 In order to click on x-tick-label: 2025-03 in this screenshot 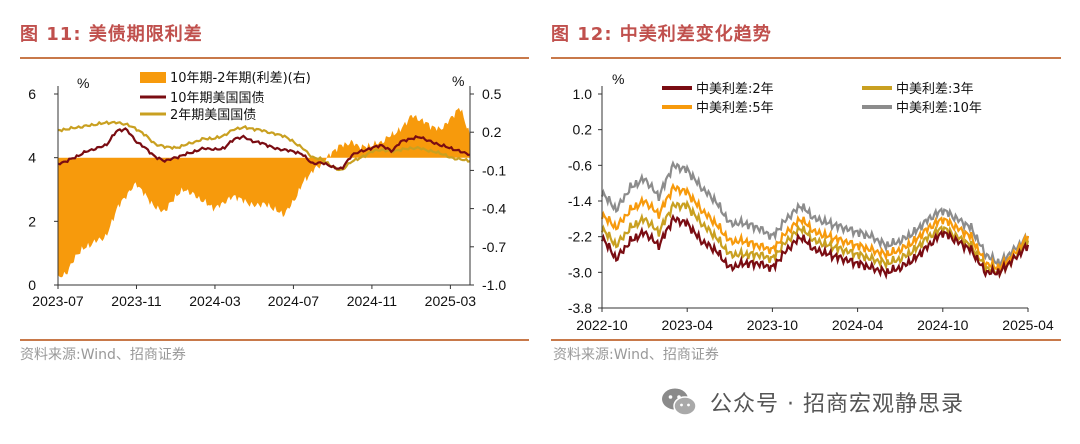, I will do `click(451, 301)`.